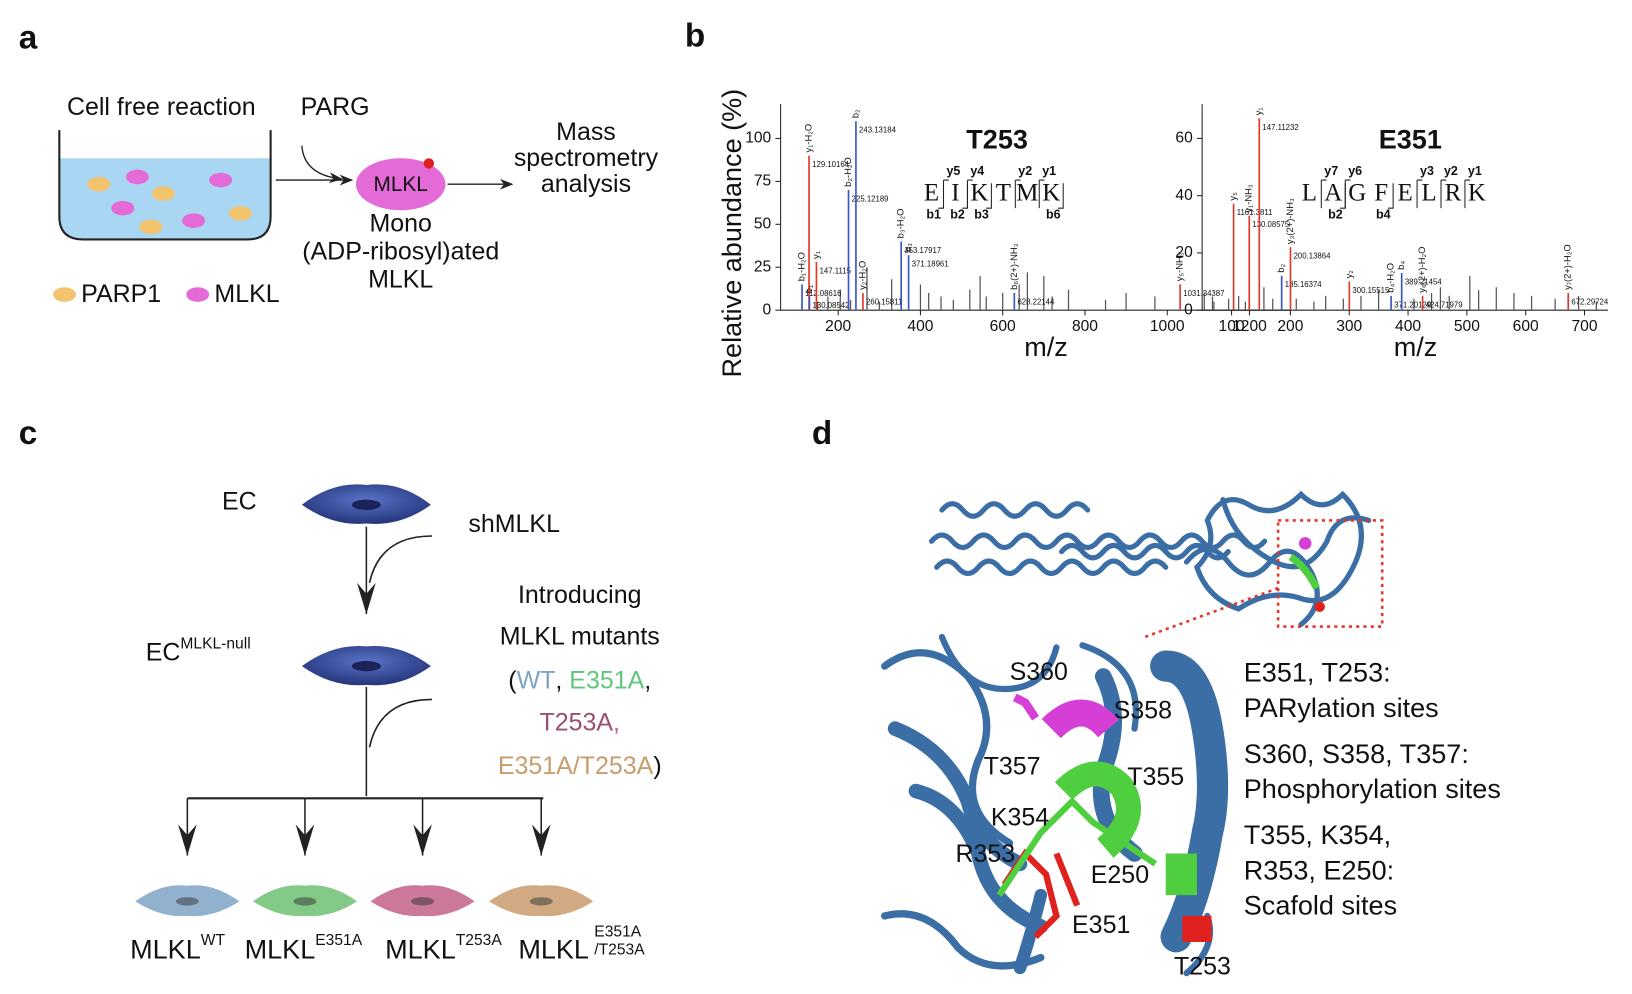 This screenshot has width=1632, height=994. I want to click on peak-ion-label: y₅-NH₃, so click(1180, 266).